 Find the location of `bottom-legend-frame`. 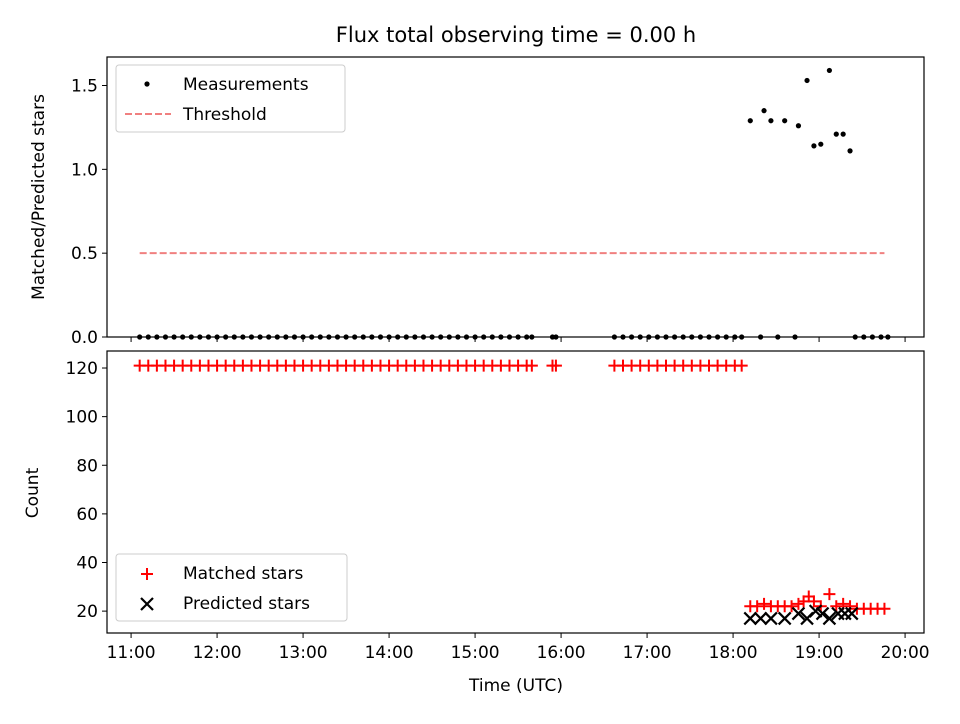

bottom-legend-frame is located at coordinates (231, 587).